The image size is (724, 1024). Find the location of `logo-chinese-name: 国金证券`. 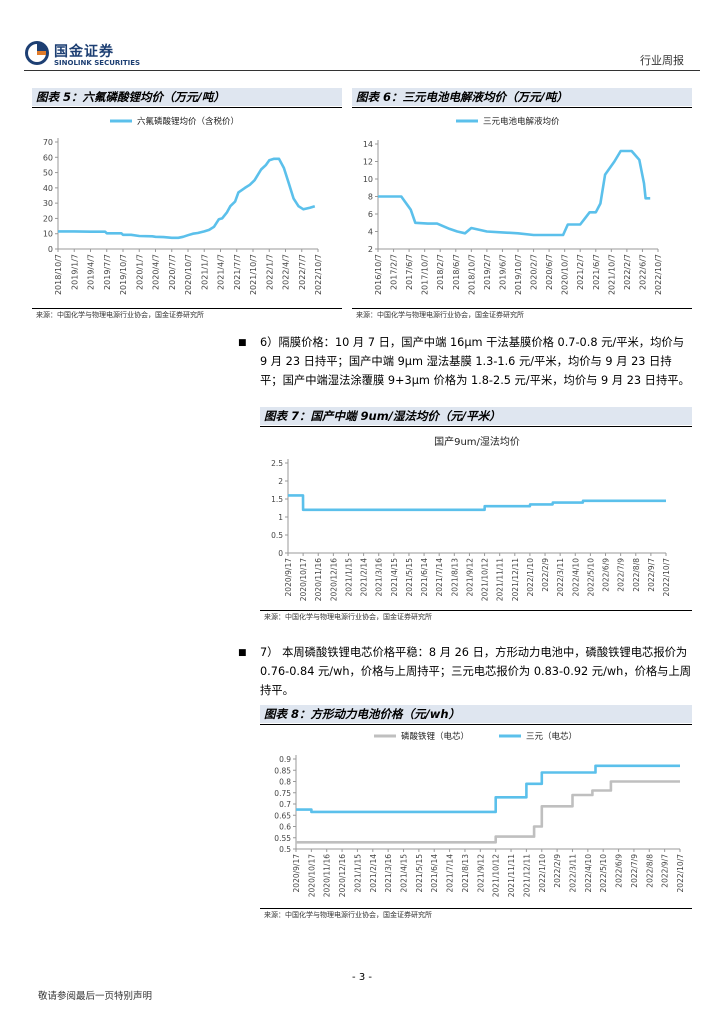

logo-chinese-name: 国金证券 is located at coordinates (84, 52).